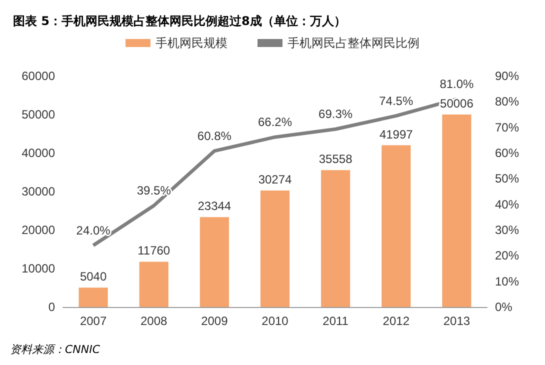  I want to click on y-tick-label: 20000, so click(39, 230).